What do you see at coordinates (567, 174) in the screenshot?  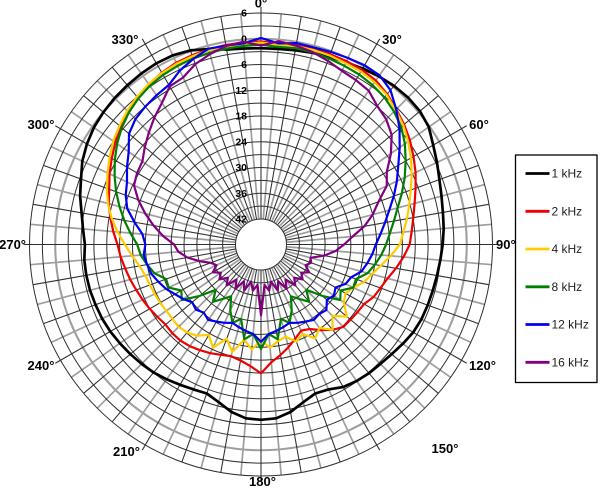 I see `svg-text: 1 kHz` at bounding box center [567, 174].